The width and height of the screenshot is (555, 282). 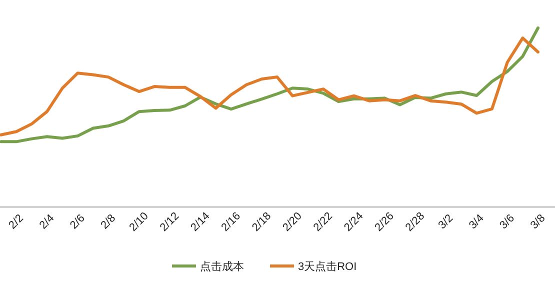 I want to click on x-tick-label: 3/2, so click(x=446, y=222).